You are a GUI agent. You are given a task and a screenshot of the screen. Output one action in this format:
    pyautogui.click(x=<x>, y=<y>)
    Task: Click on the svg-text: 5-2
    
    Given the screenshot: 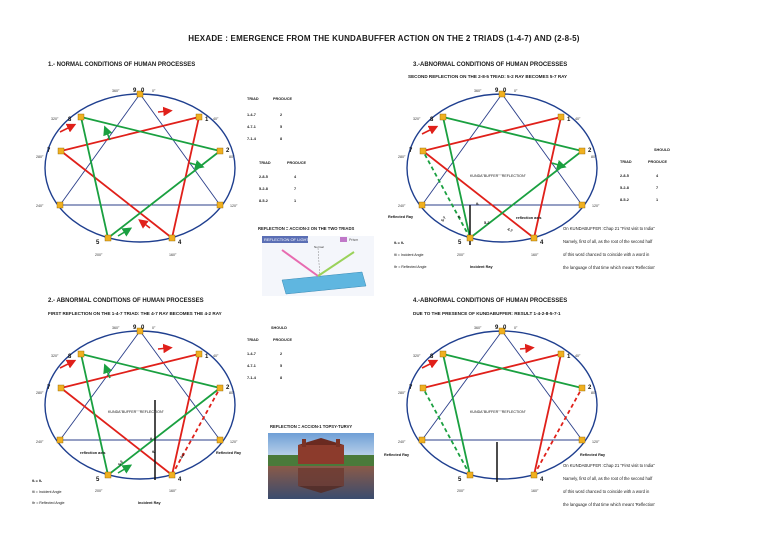 What is the action you would take?
    pyautogui.click(x=487, y=223)
    